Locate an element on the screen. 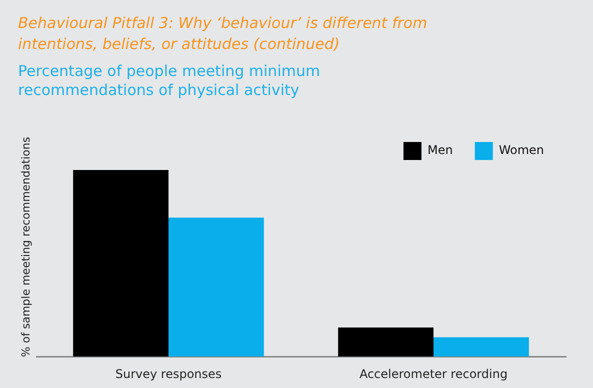 This screenshot has height=388, width=593. y-axis-title: % of sample meeting recommendations is located at coordinates (26, 247).